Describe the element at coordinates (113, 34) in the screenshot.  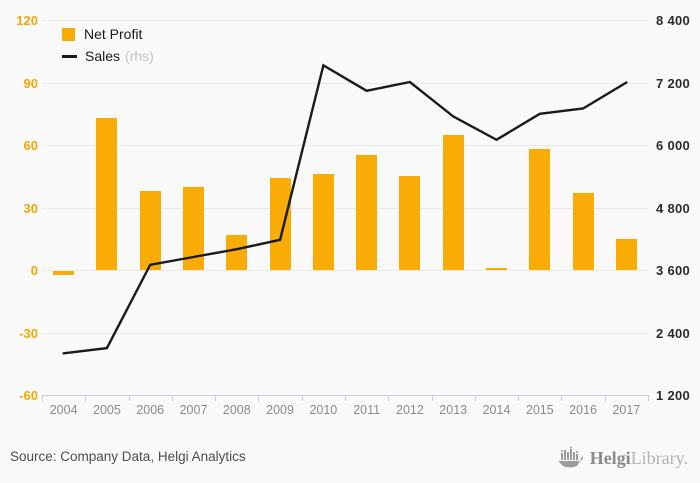
I see `legend-net-profit-label: Net Profit` at that location.